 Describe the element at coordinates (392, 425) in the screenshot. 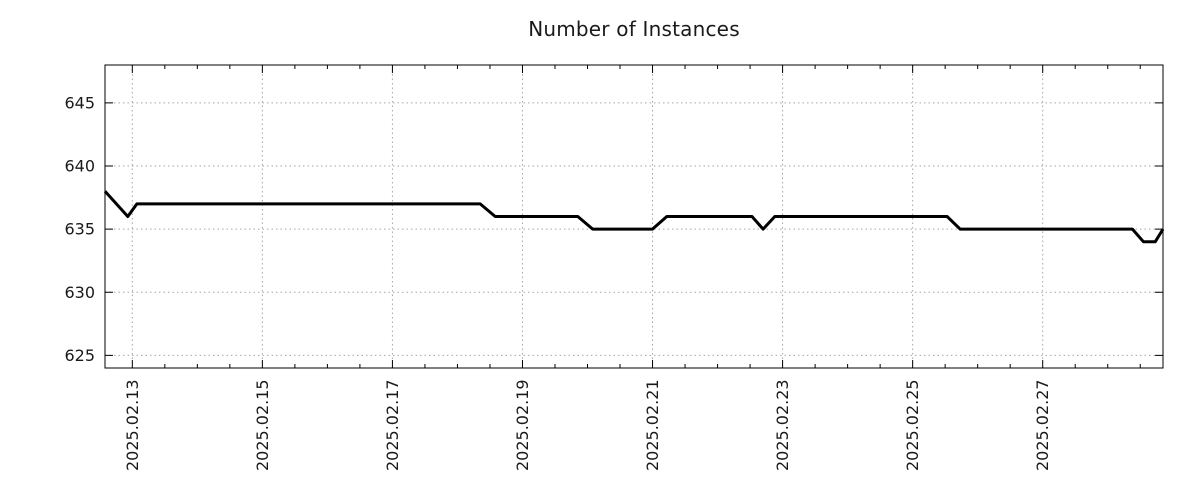

I see `x-tick-label: 2025.02.17` at that location.